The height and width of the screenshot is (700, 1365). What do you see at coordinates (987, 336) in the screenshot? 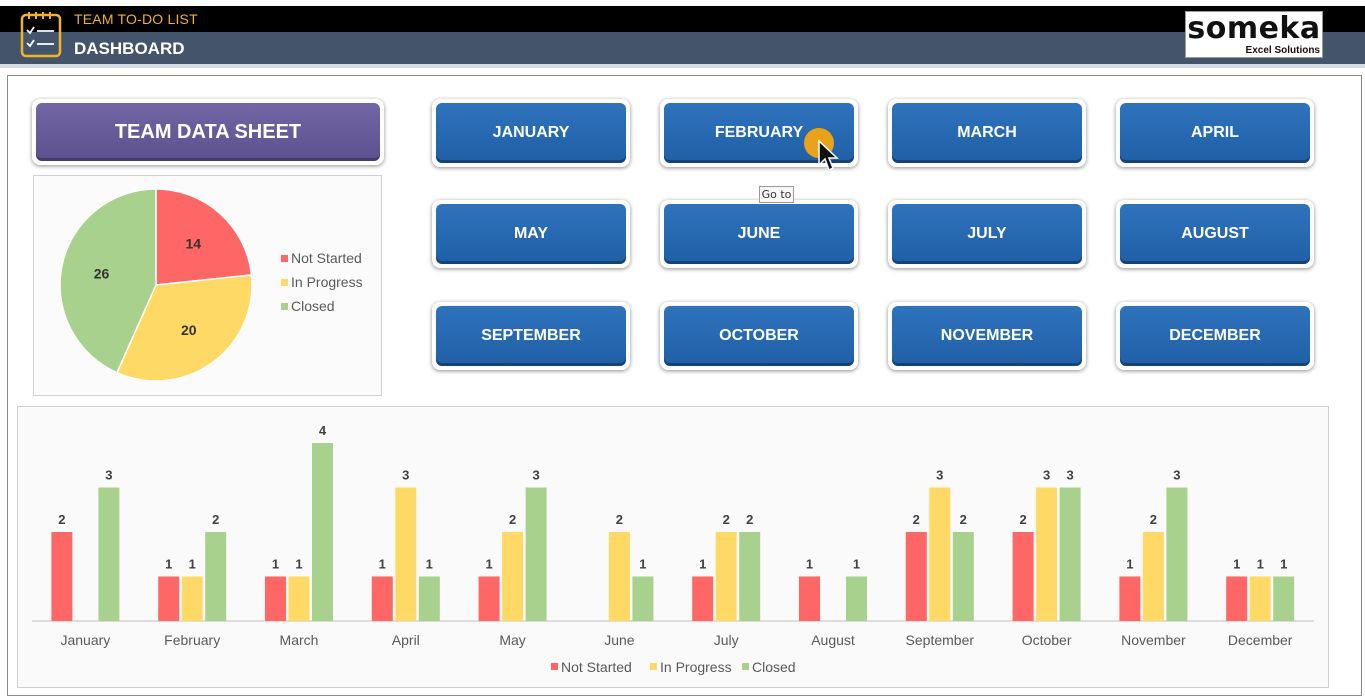
I see `november-button: NOVEMBER` at bounding box center [987, 336].